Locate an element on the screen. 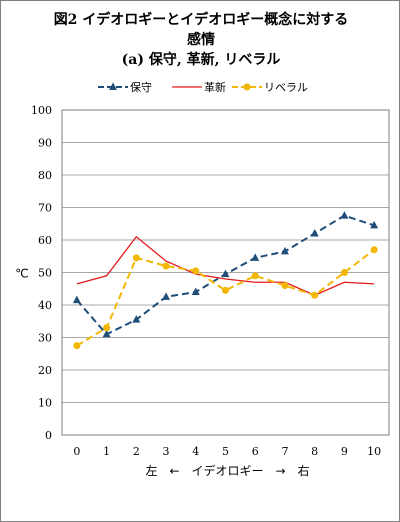  x-tick-label: 0 is located at coordinates (76, 451).